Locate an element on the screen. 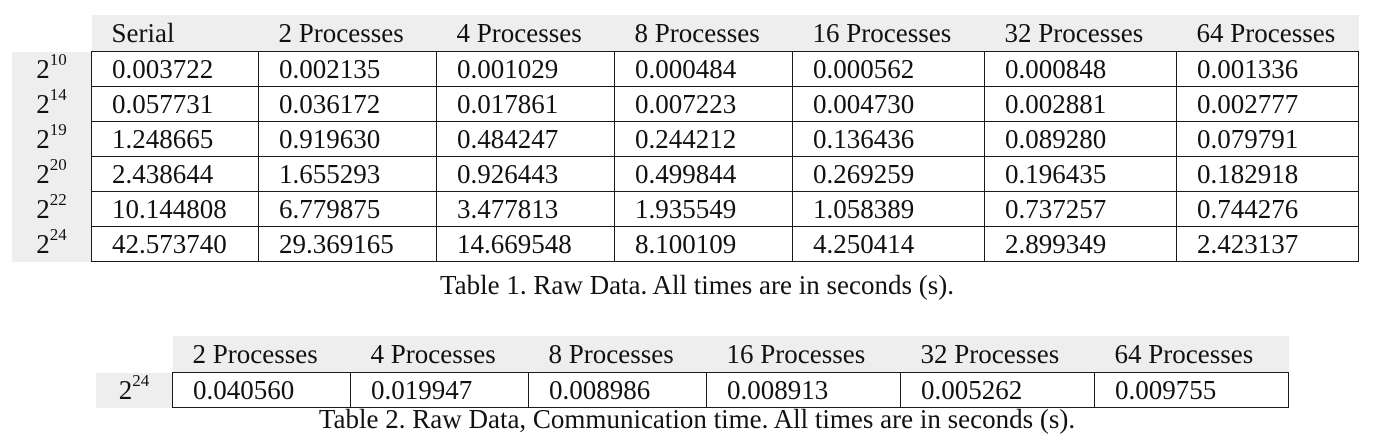 The width and height of the screenshot is (1394, 446). table-cell: 0.001336 is located at coordinates (1267, 69).